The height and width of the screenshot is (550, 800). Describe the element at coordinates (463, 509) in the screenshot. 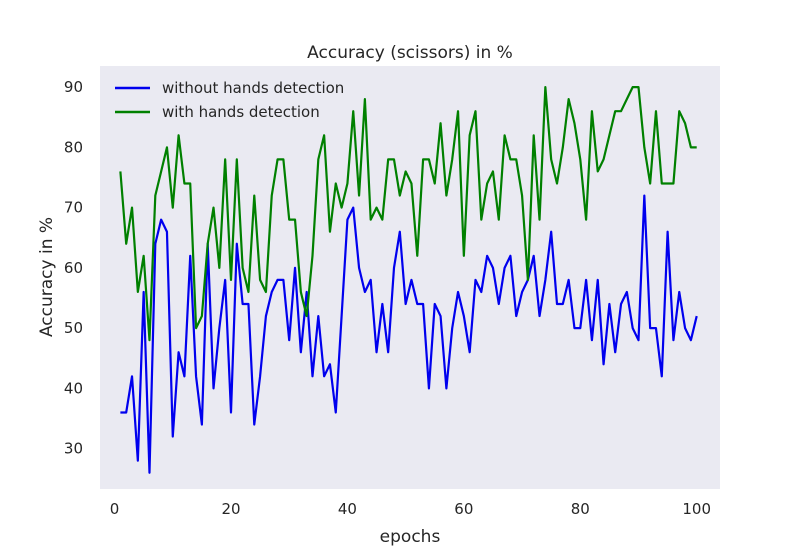

I see `x-tick-label: 60` at that location.